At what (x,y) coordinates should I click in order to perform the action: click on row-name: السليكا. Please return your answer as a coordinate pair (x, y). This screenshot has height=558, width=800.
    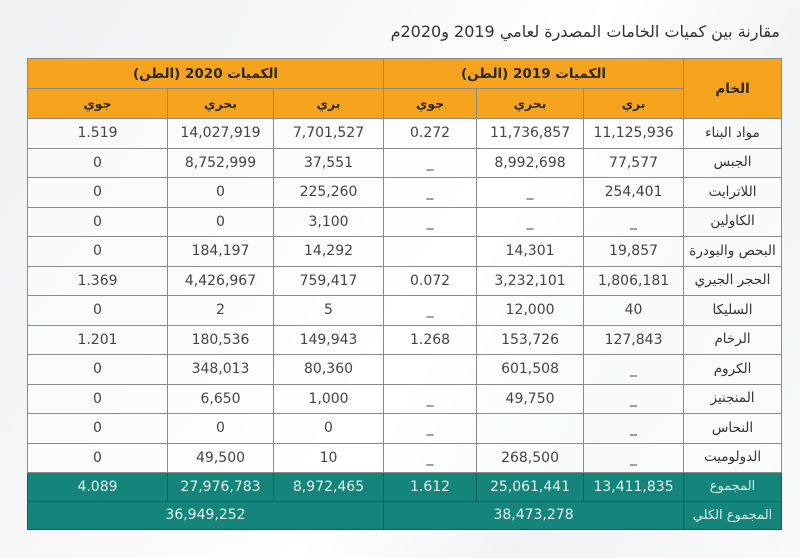
    Looking at the image, I should click on (733, 310).